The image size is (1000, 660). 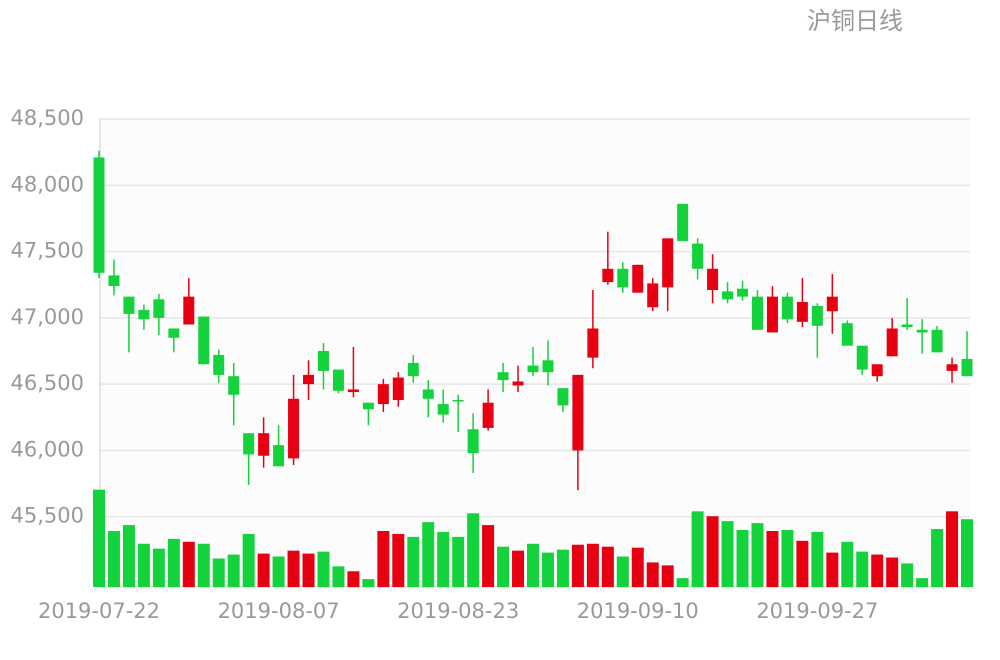 What do you see at coordinates (279, 611) in the screenshot?
I see `x-tick-label: 2019-08-07` at bounding box center [279, 611].